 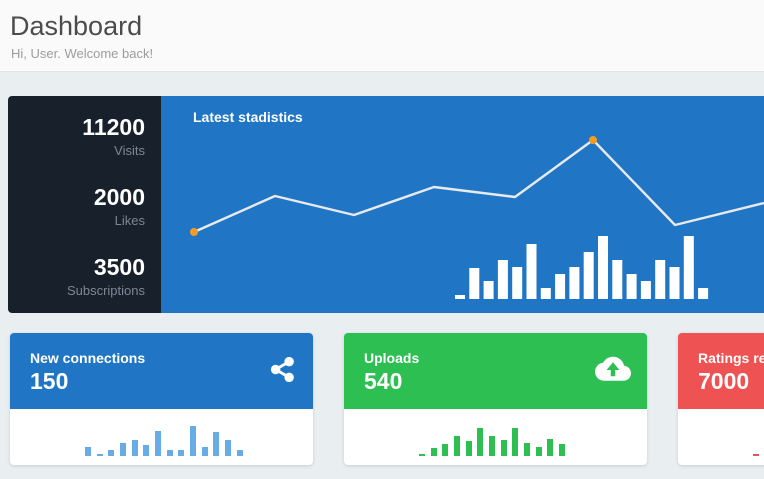 I want to click on stat-likes-value: 2000, so click(x=119, y=197).